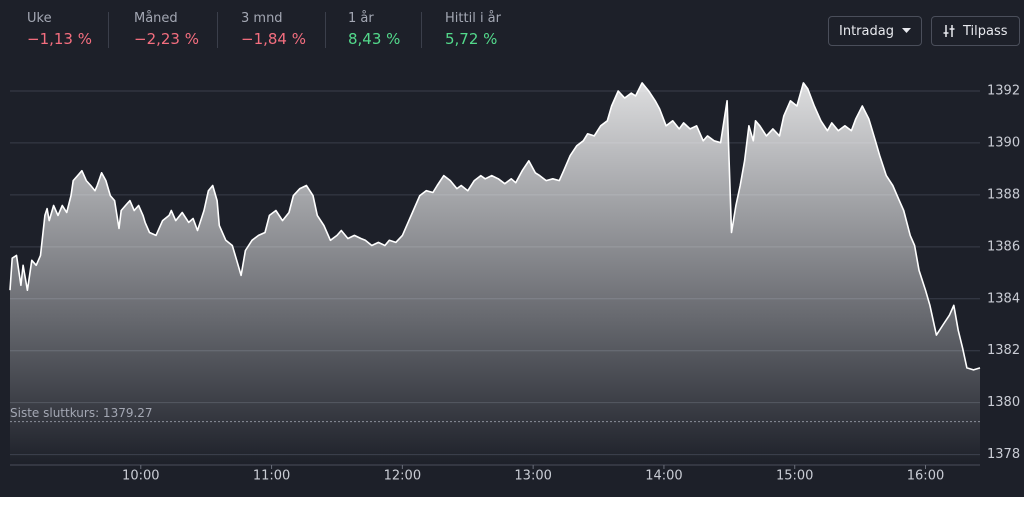 Image resolution: width=1024 pixels, height=513 pixels. Describe the element at coordinates (140, 476) in the screenshot. I see `x-tick-label: 10:00` at that location.